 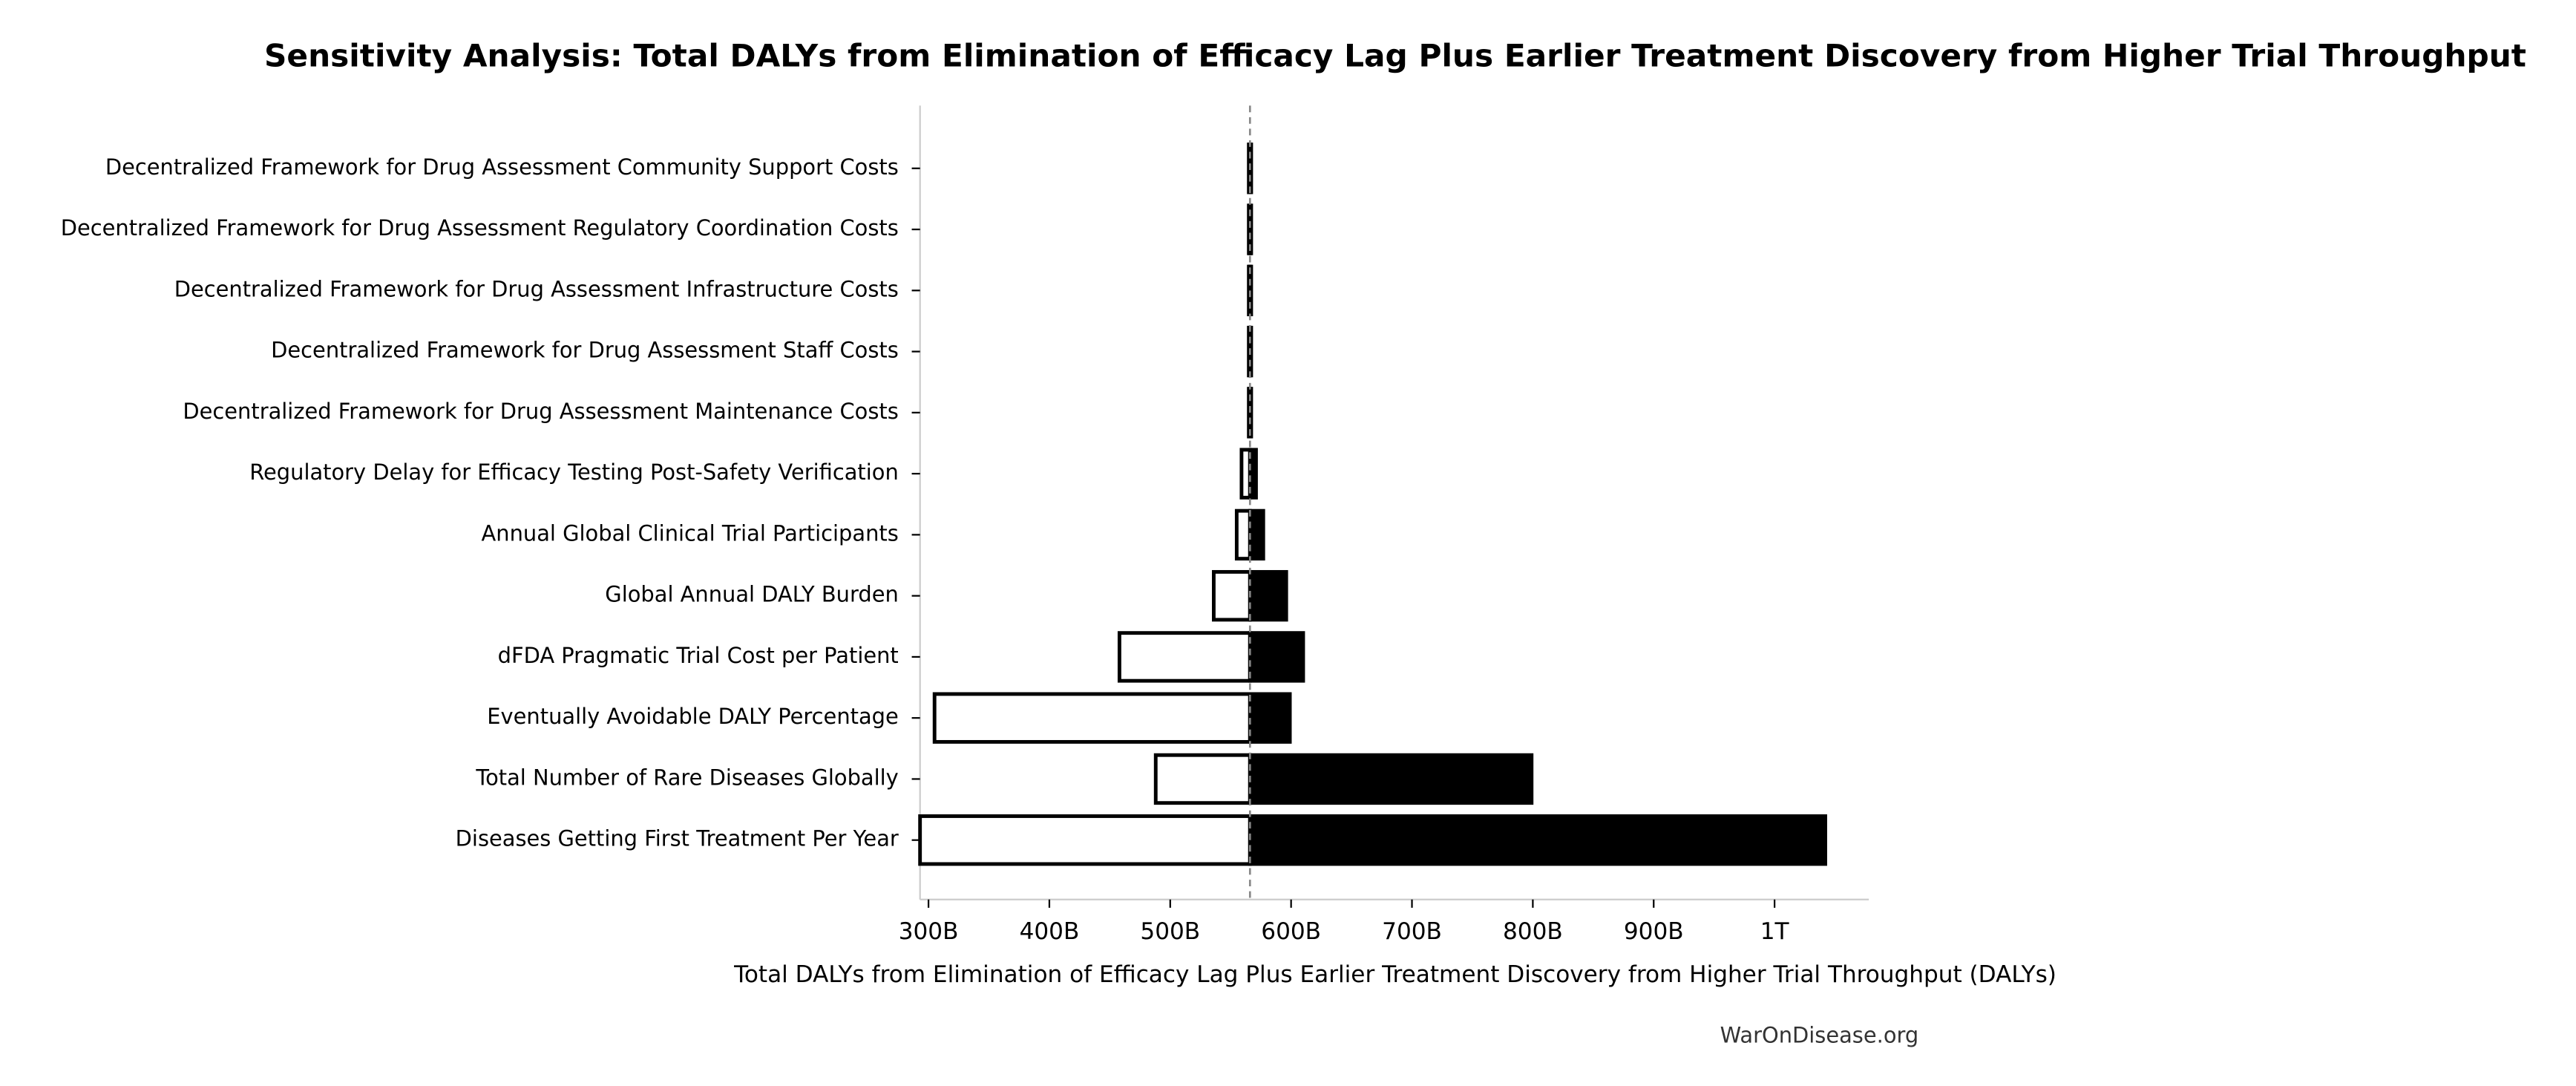 I want to click on category-label: Global Annual DALY Burden, so click(x=751, y=595).